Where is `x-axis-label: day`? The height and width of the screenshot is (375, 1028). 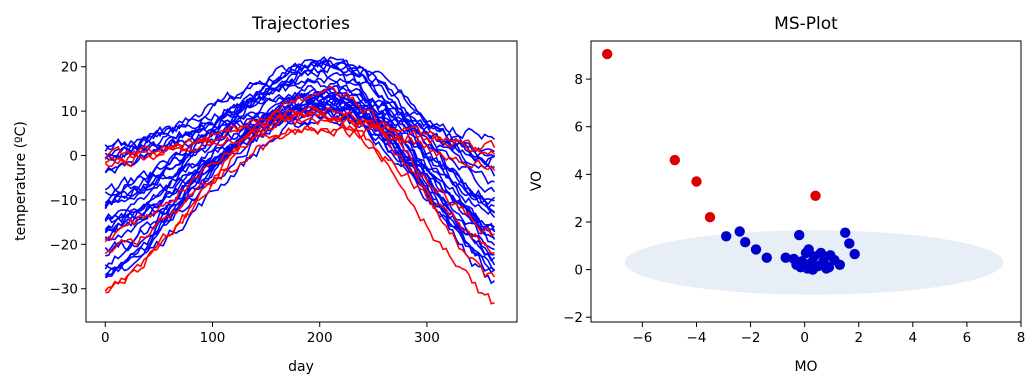 x-axis-label: day is located at coordinates (301, 367).